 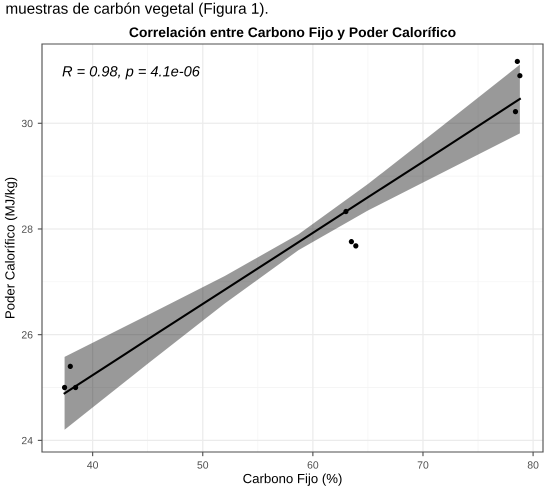 What do you see at coordinates (137, 9) in the screenshot?
I see `text: muestras de carbón vegetal (Figura 1).` at bounding box center [137, 9].